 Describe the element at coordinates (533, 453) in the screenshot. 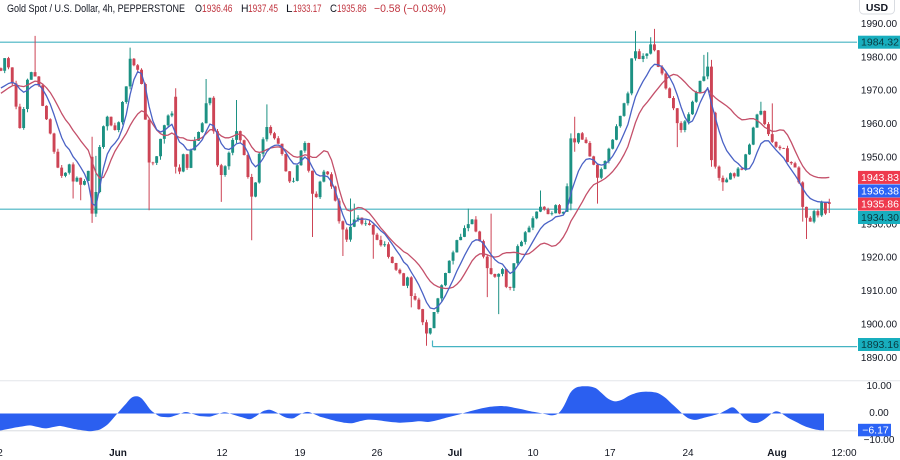

I see `svg-text: 10` at that location.